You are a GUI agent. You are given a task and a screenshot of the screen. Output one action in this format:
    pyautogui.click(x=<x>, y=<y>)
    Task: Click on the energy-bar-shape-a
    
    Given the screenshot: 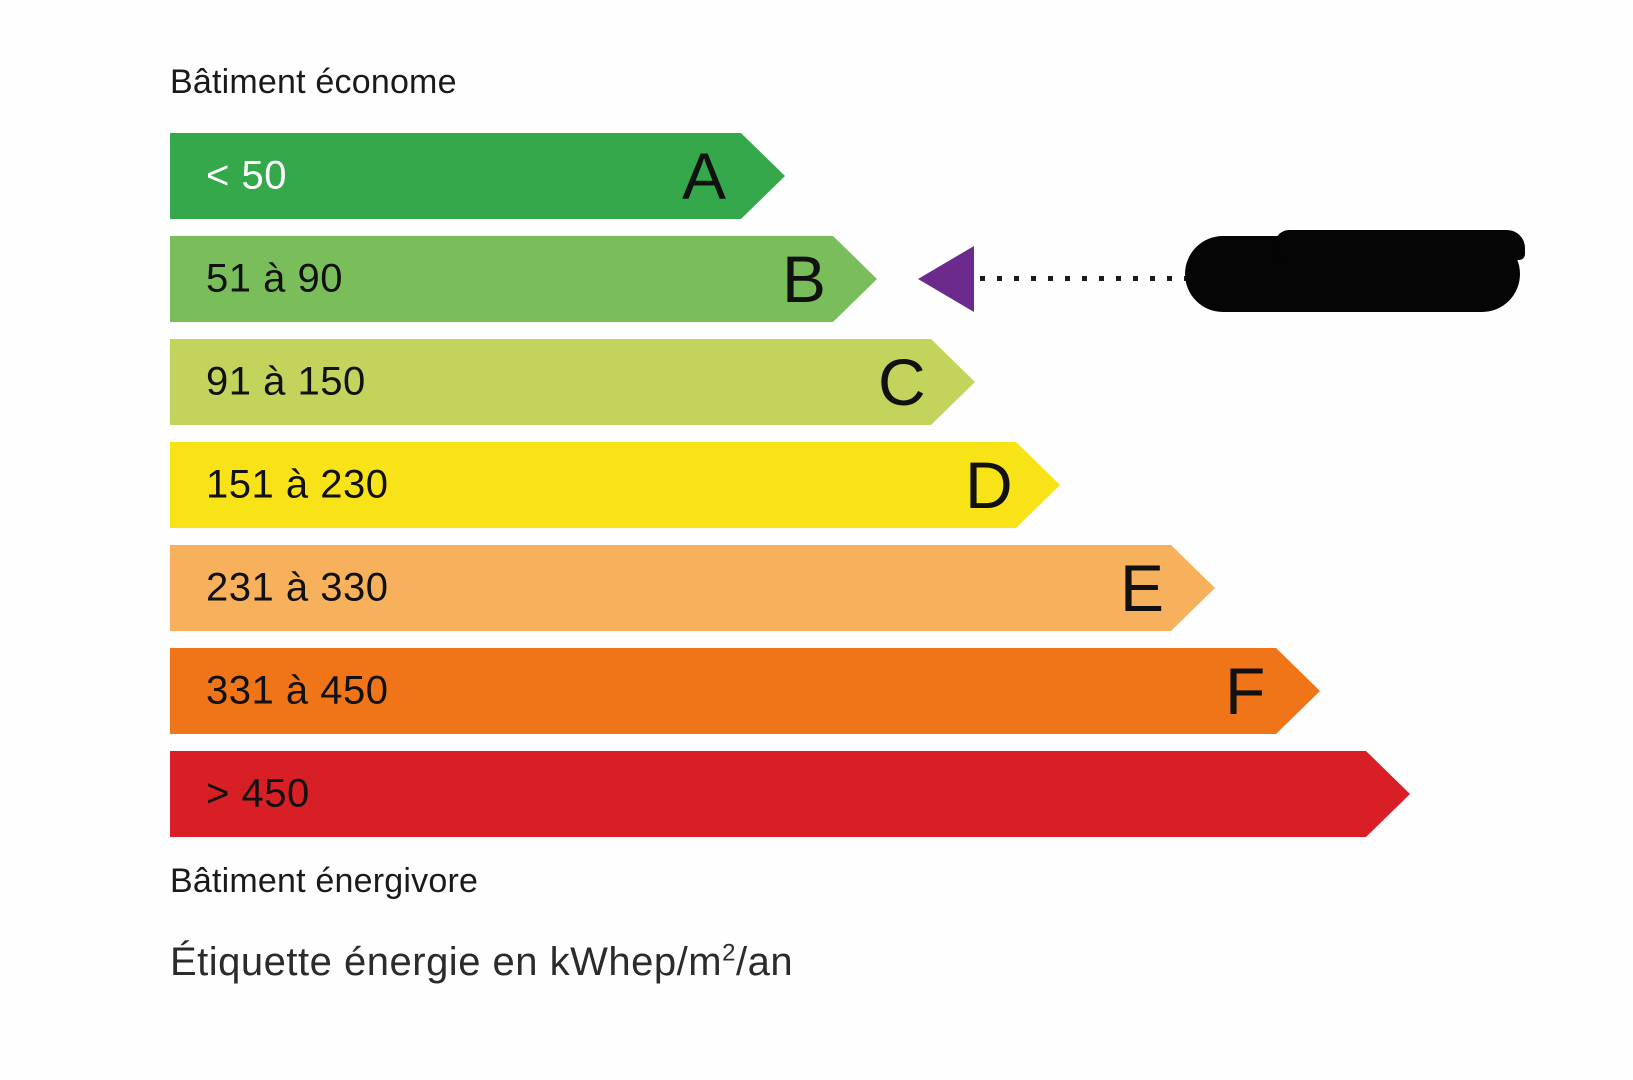 What is the action you would take?
    pyautogui.click(x=477, y=176)
    